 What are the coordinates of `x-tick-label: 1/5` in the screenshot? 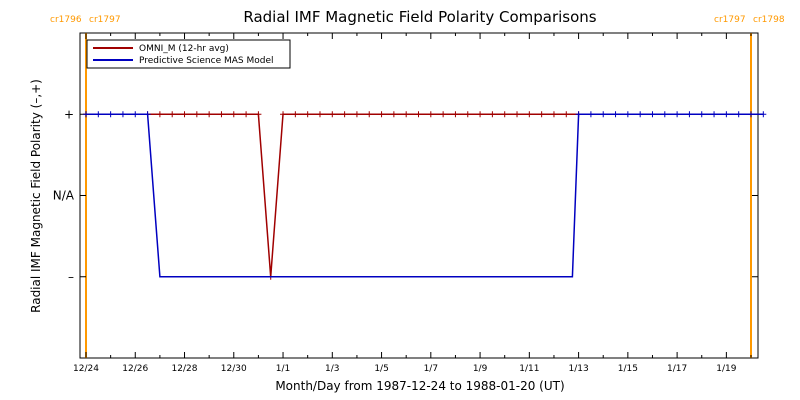 It's located at (381, 369).